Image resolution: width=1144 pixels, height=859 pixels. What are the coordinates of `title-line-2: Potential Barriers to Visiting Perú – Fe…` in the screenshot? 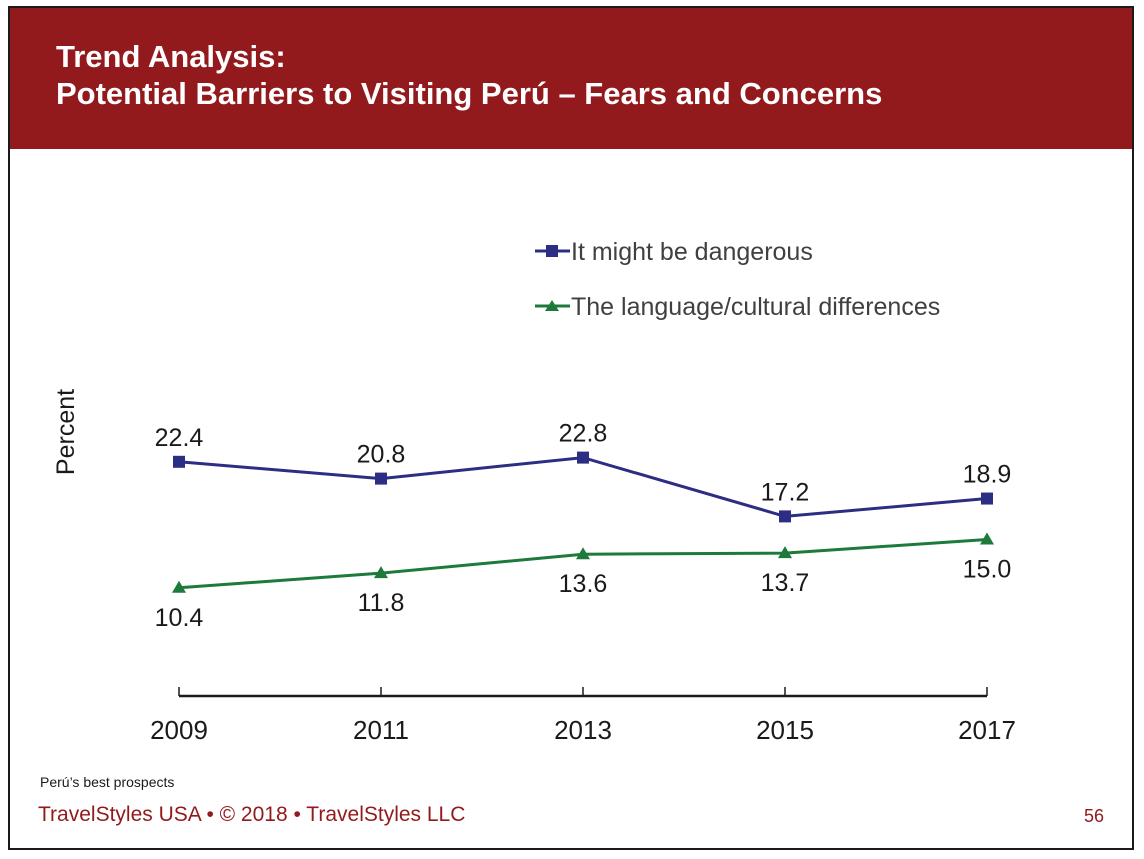 It's located at (469, 93).